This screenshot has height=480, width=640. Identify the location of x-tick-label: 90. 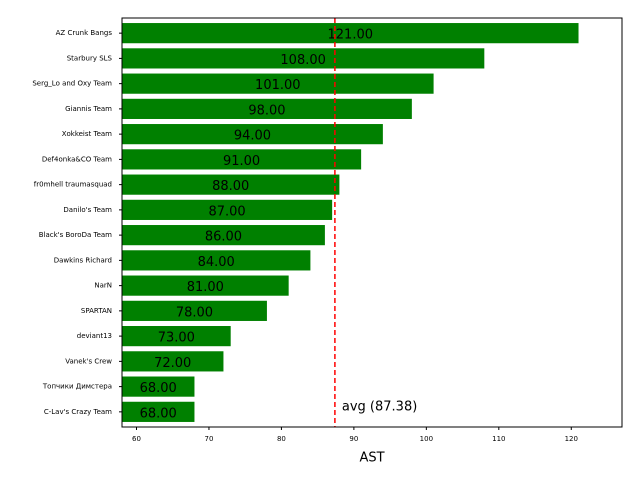
(353, 439).